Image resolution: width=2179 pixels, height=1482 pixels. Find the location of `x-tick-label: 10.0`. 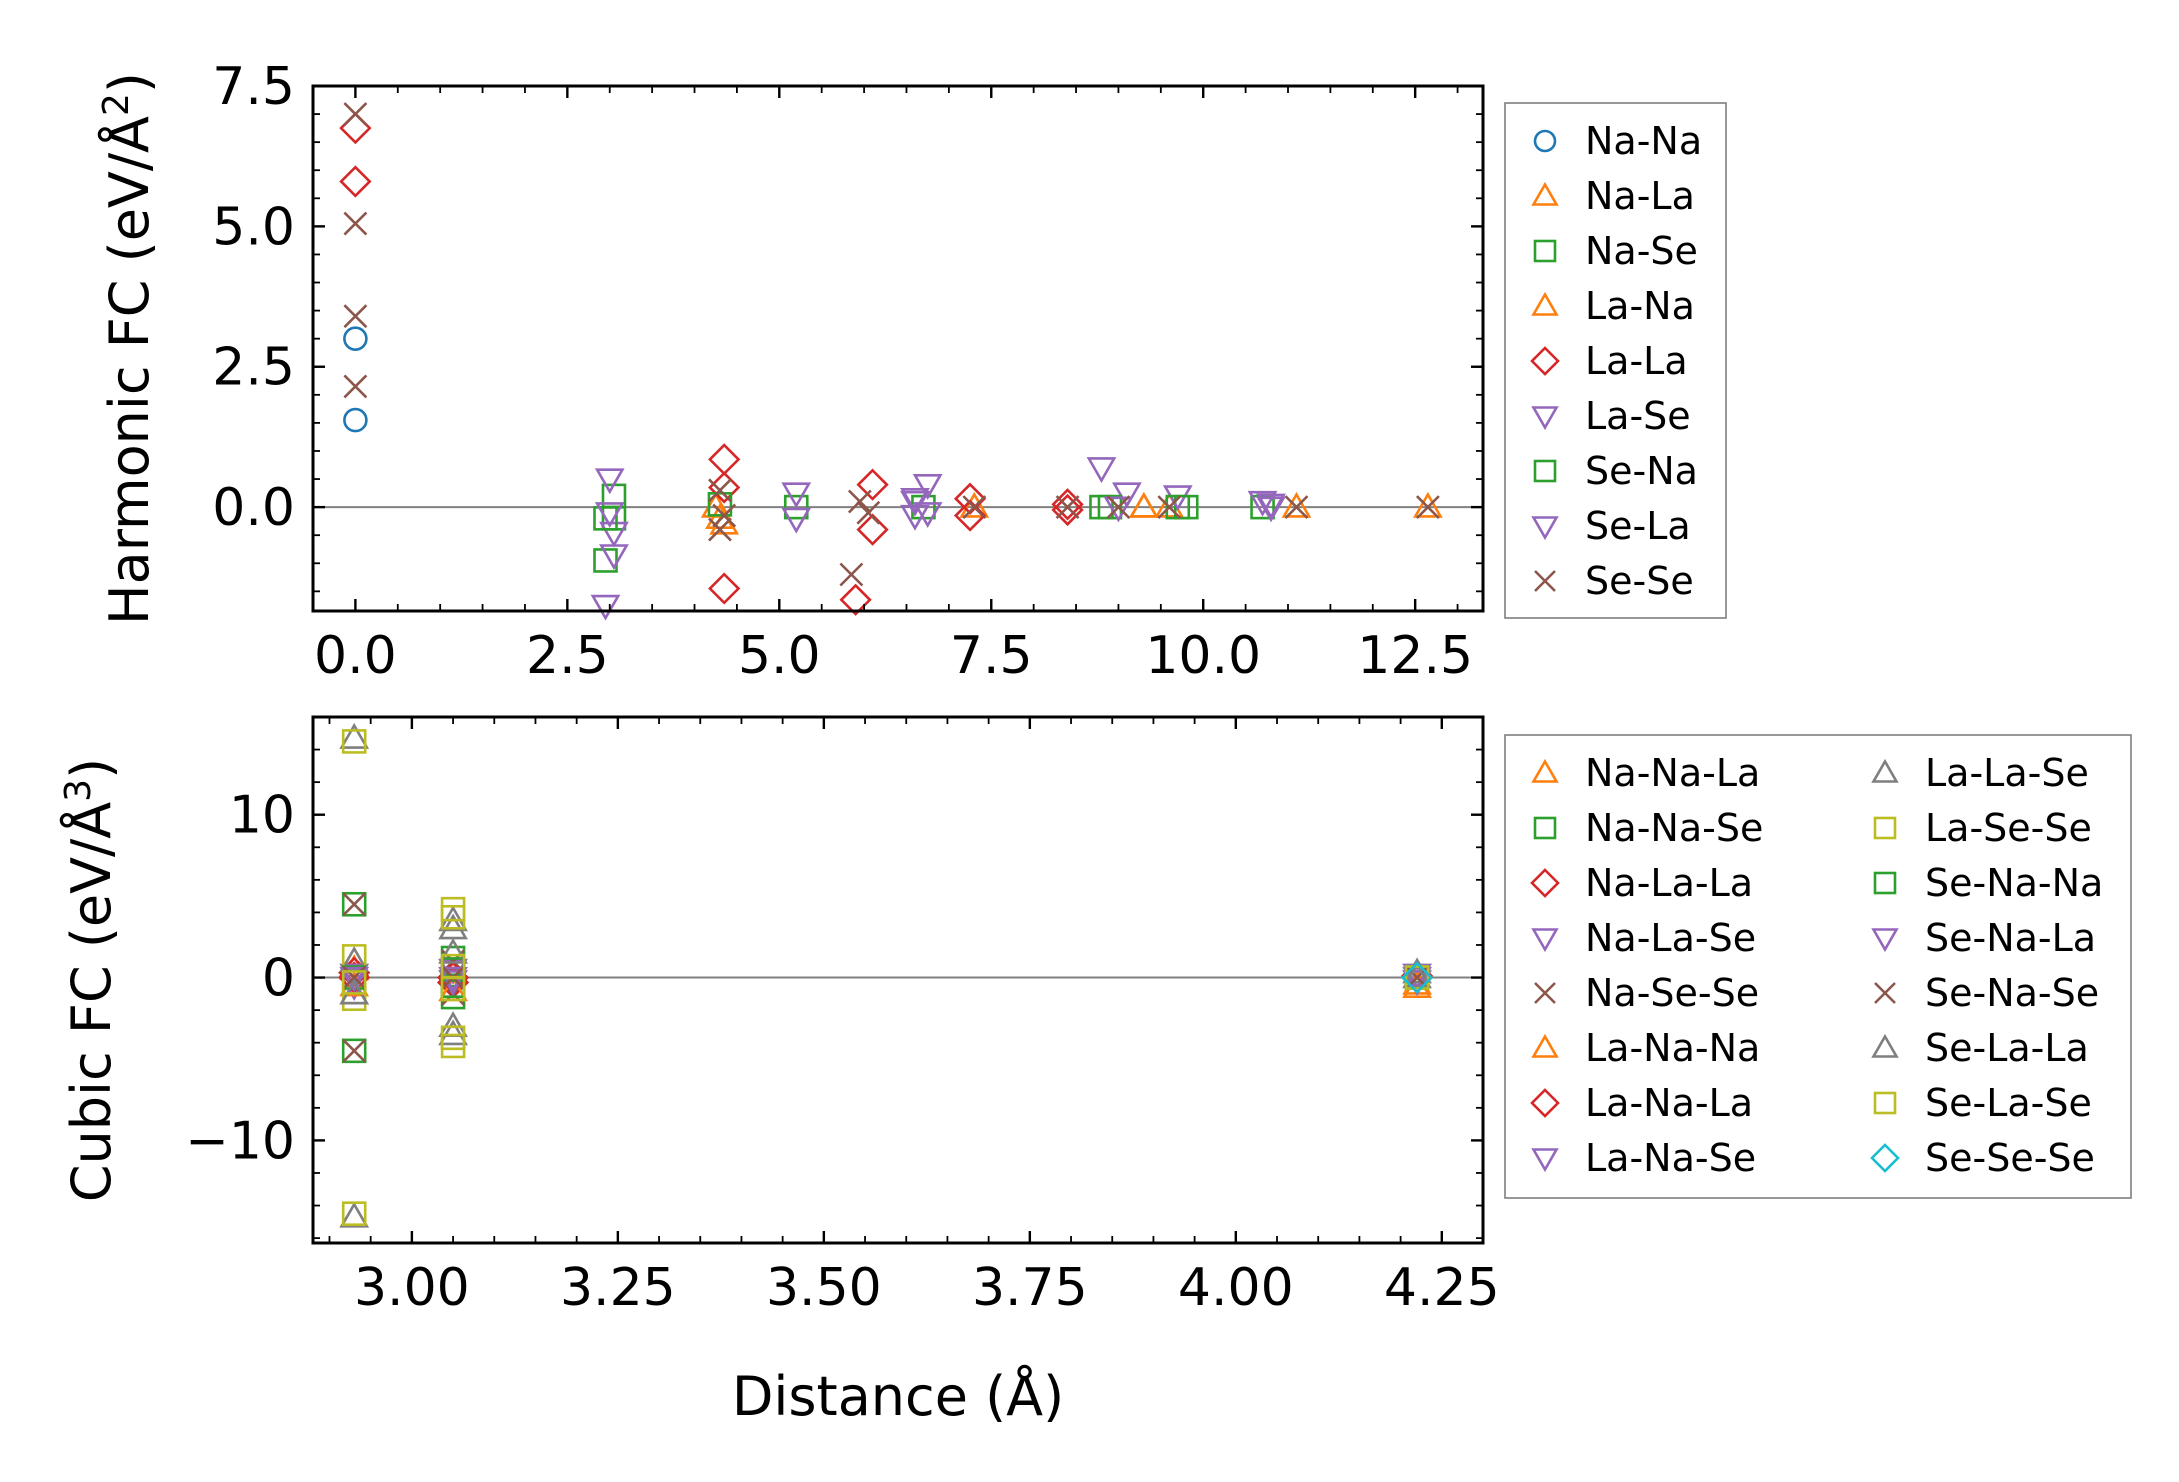

x-tick-label: 10.0 is located at coordinates (1203, 656).